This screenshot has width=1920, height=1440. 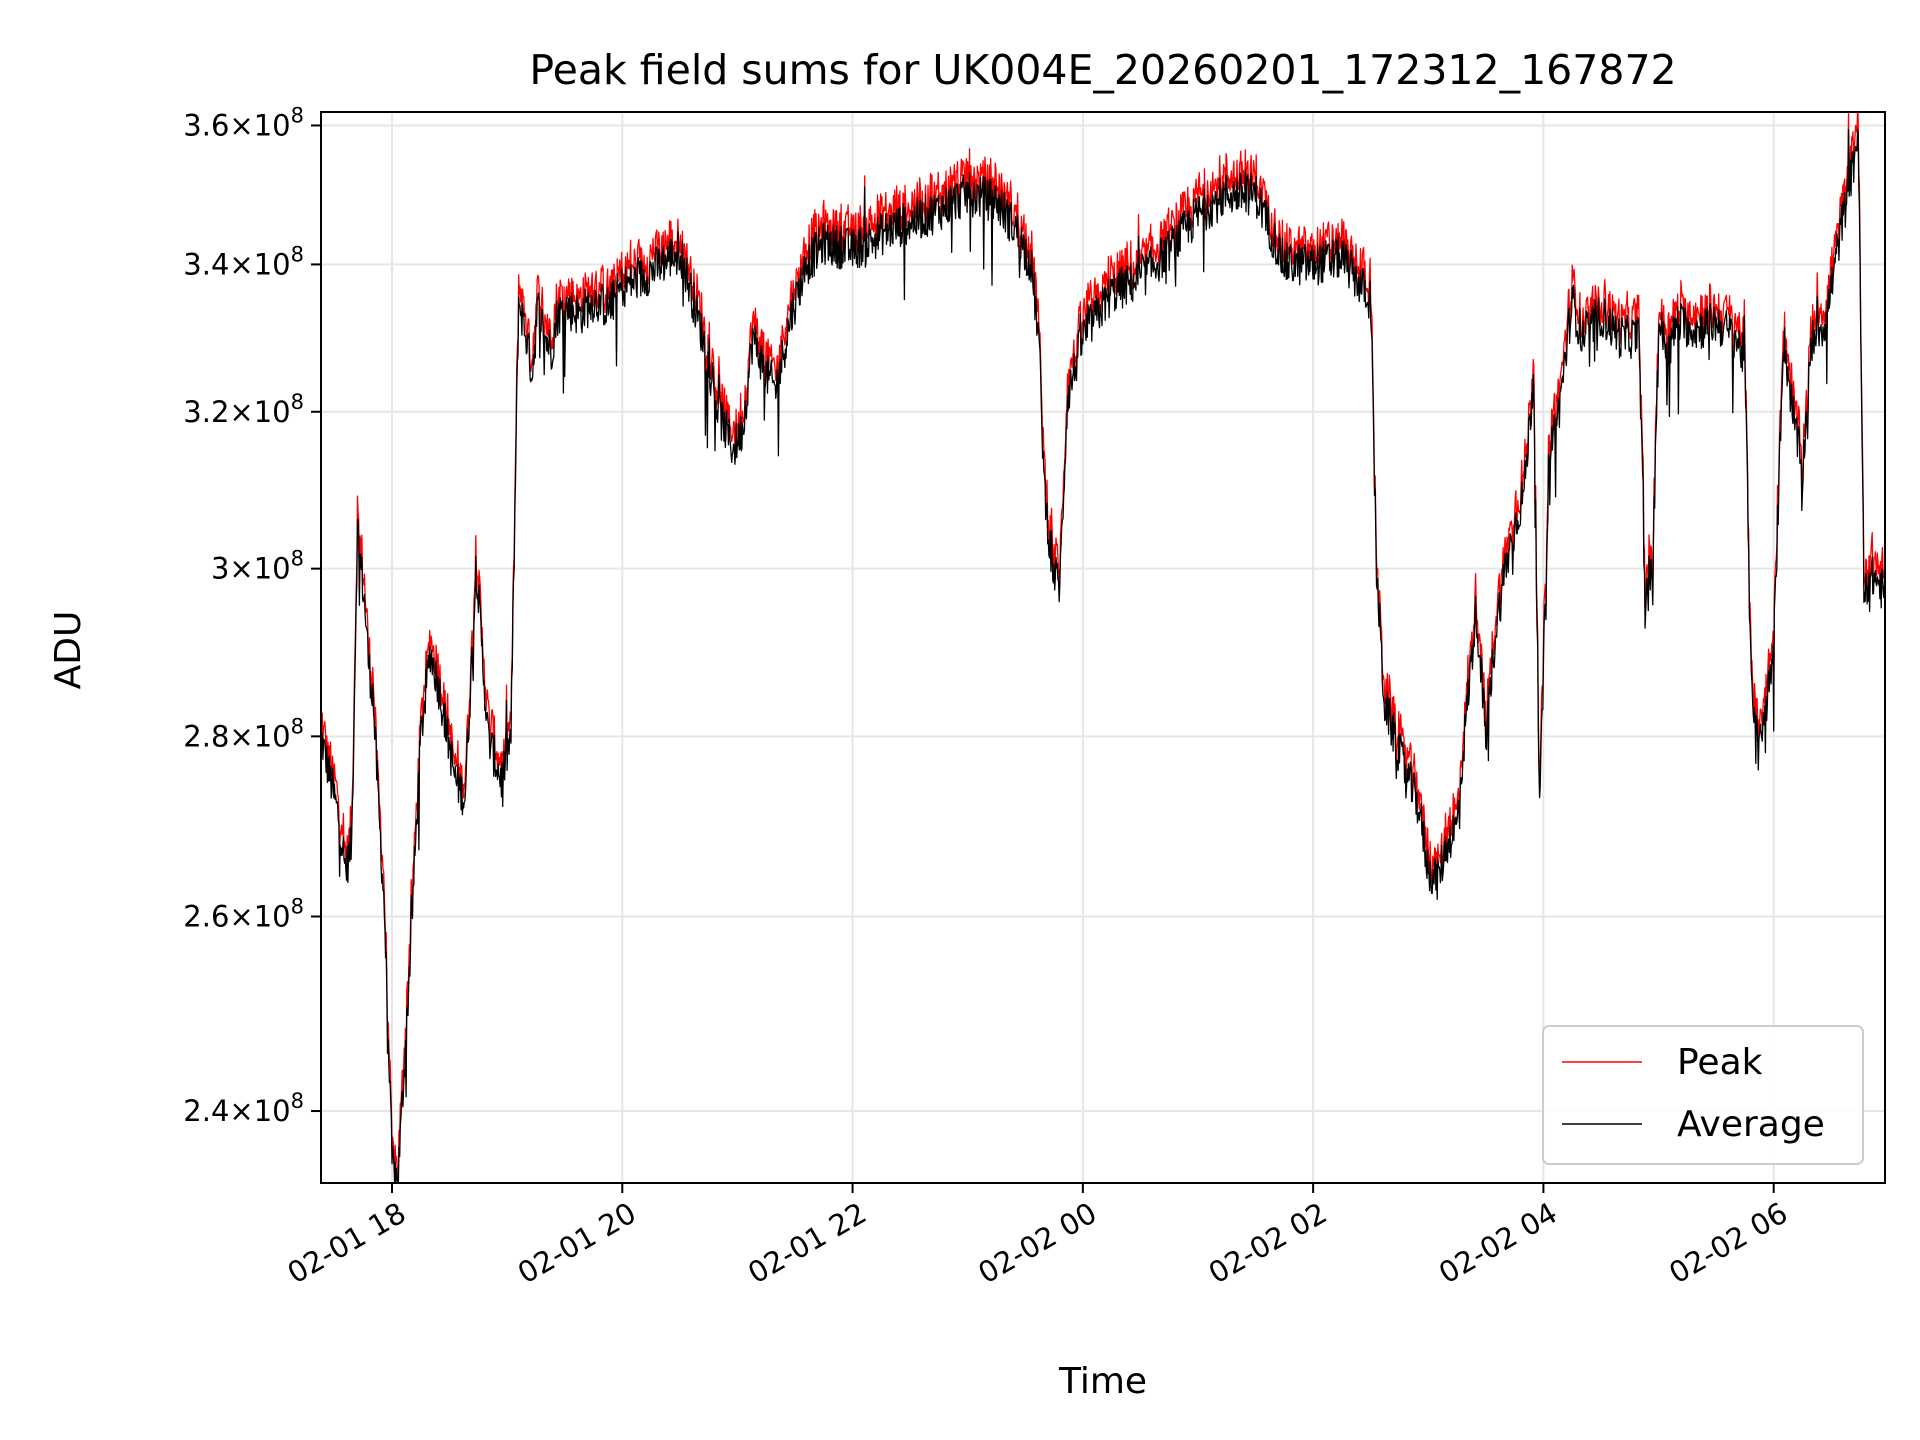 I want to click on y-tick-label: 3.6×108, so click(x=243, y=122).